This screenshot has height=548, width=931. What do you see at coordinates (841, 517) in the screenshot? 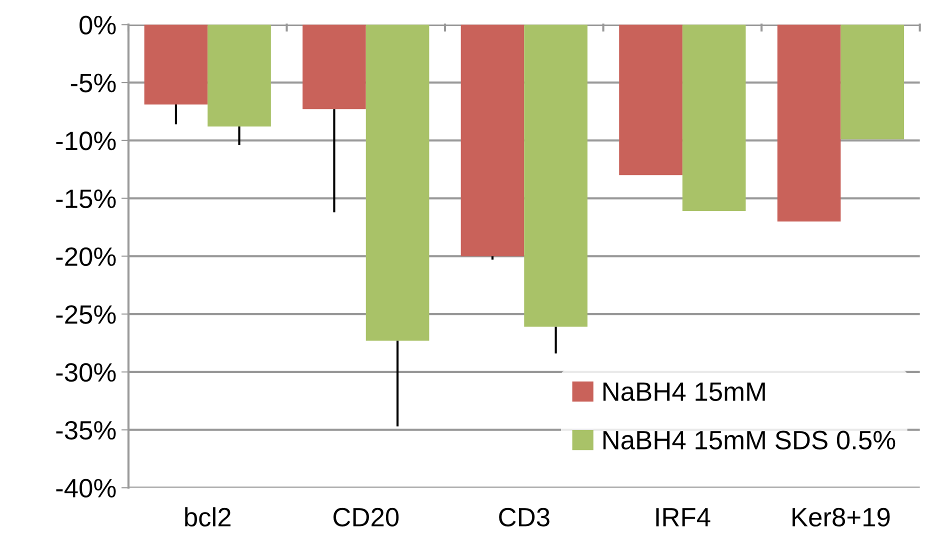
I see `x-tick-label: Ker8+19` at bounding box center [841, 517].